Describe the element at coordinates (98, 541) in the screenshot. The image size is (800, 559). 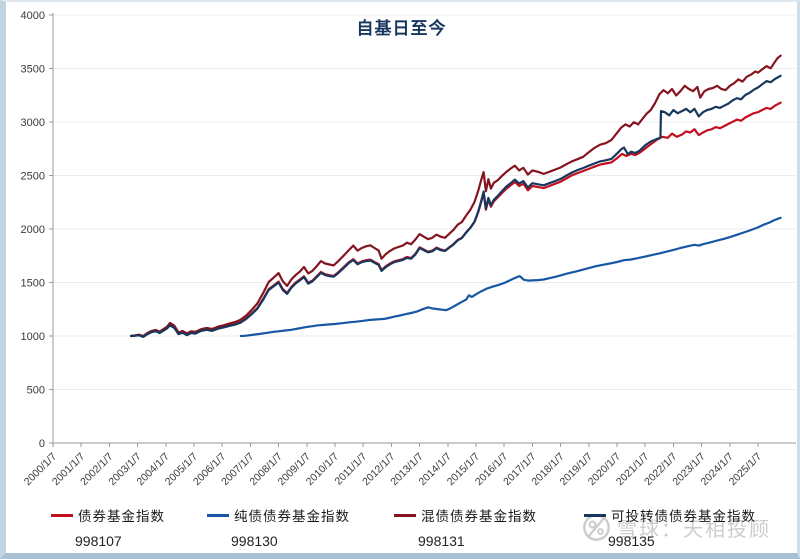
I see `legend-code: 998107` at that location.